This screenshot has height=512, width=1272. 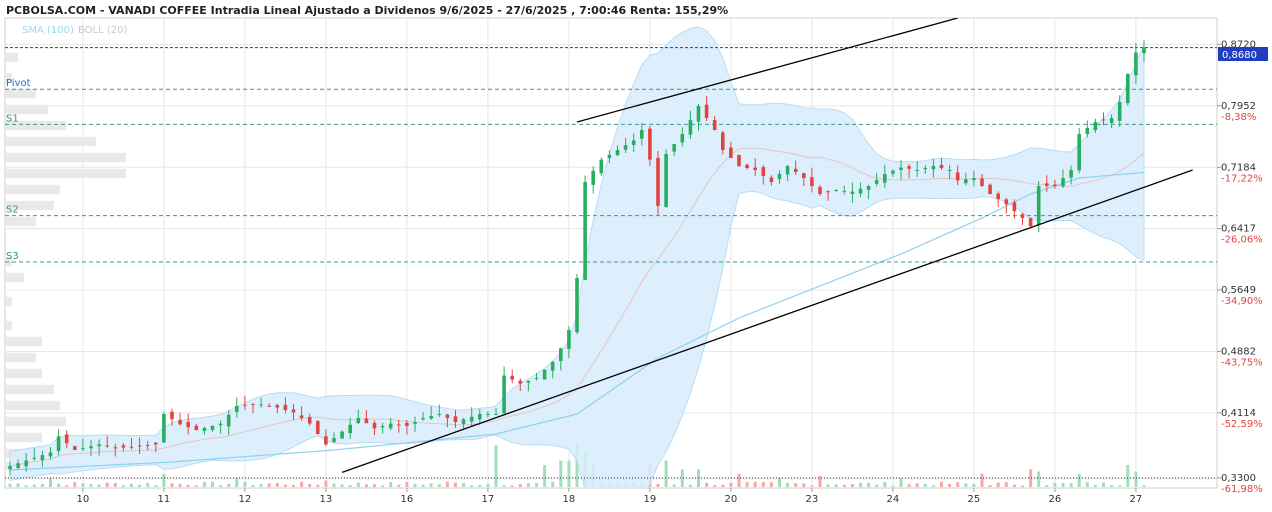 What do you see at coordinates (12, 118) in the screenshot?
I see `pivot-label: S1` at bounding box center [12, 118].